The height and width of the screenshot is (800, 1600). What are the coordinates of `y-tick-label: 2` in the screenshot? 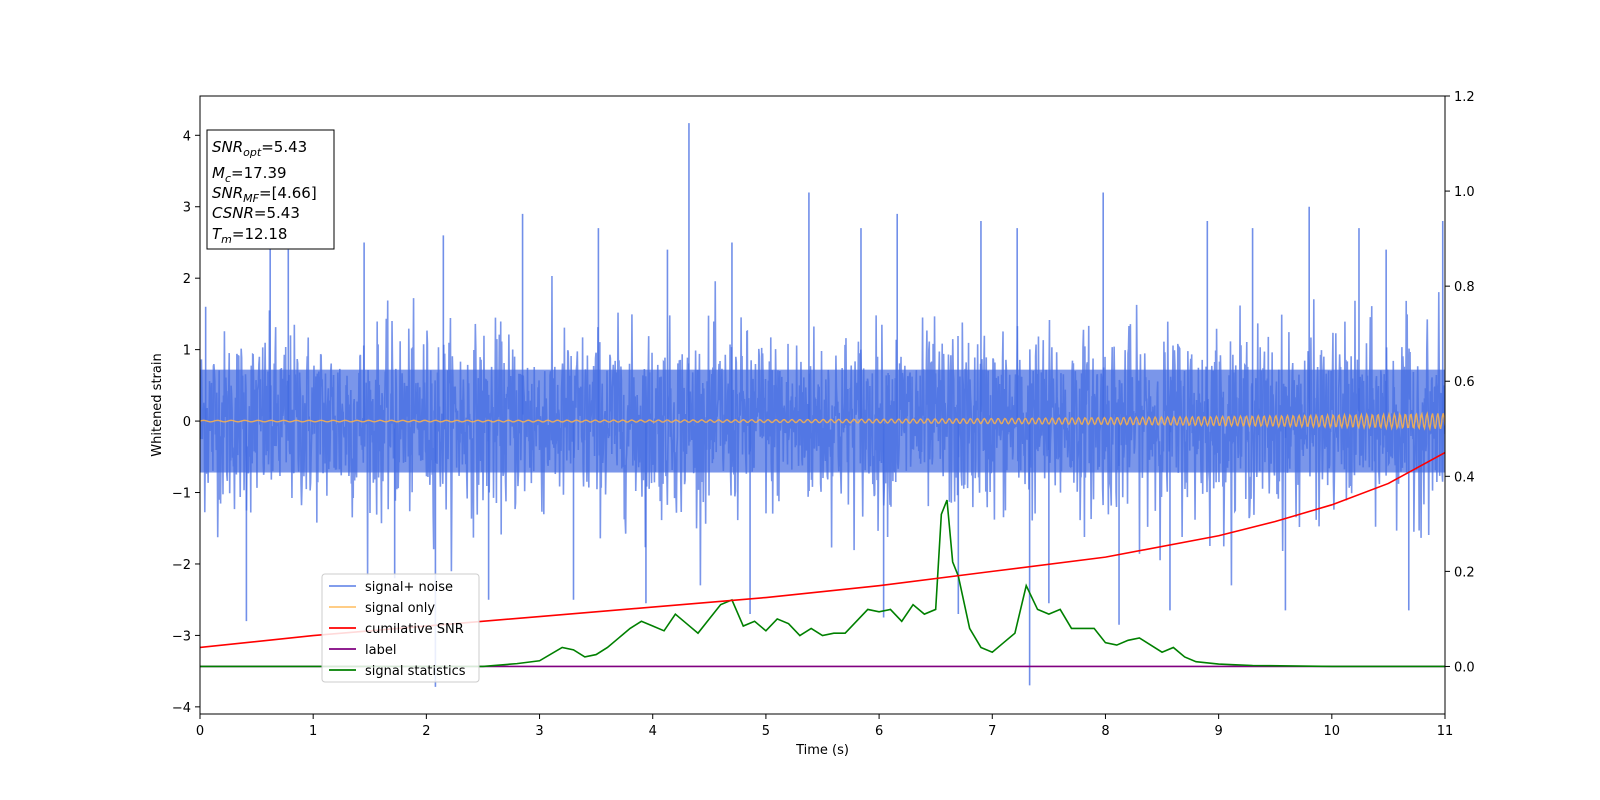 It's located at (187, 279).